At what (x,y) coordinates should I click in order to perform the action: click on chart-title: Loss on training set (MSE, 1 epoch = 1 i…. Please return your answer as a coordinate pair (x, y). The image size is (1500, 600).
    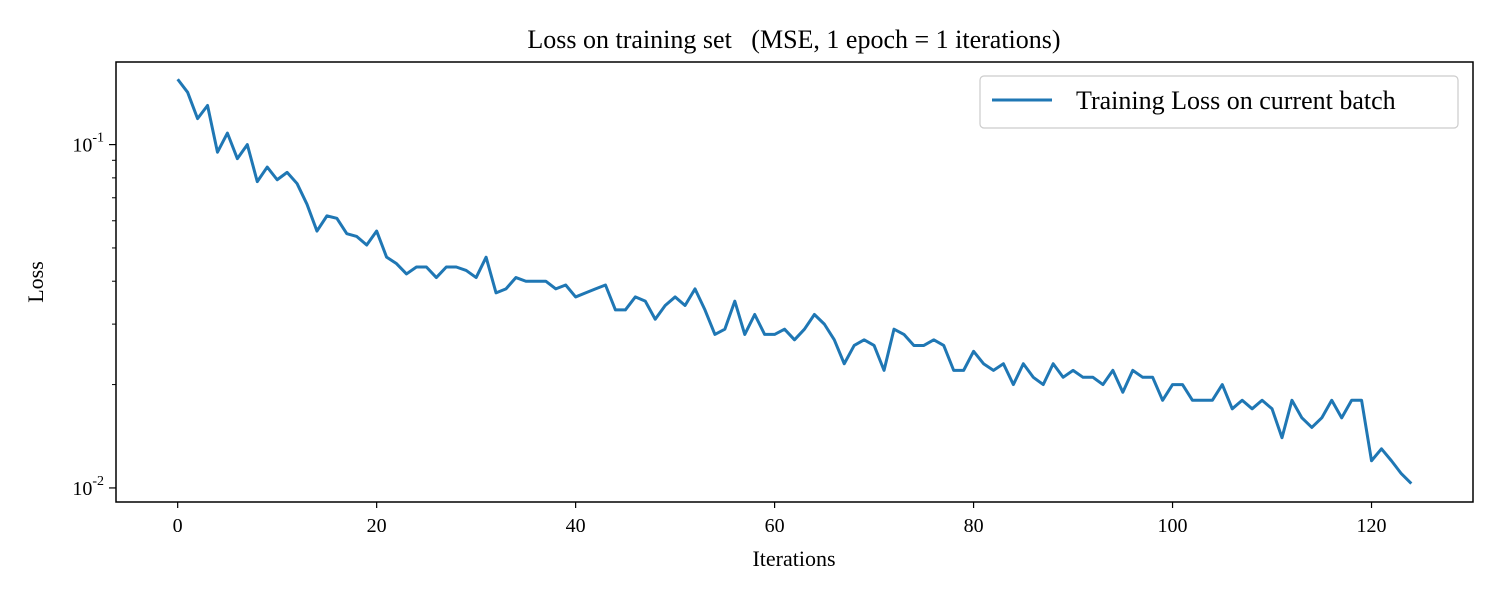
    Looking at the image, I should click on (793, 39).